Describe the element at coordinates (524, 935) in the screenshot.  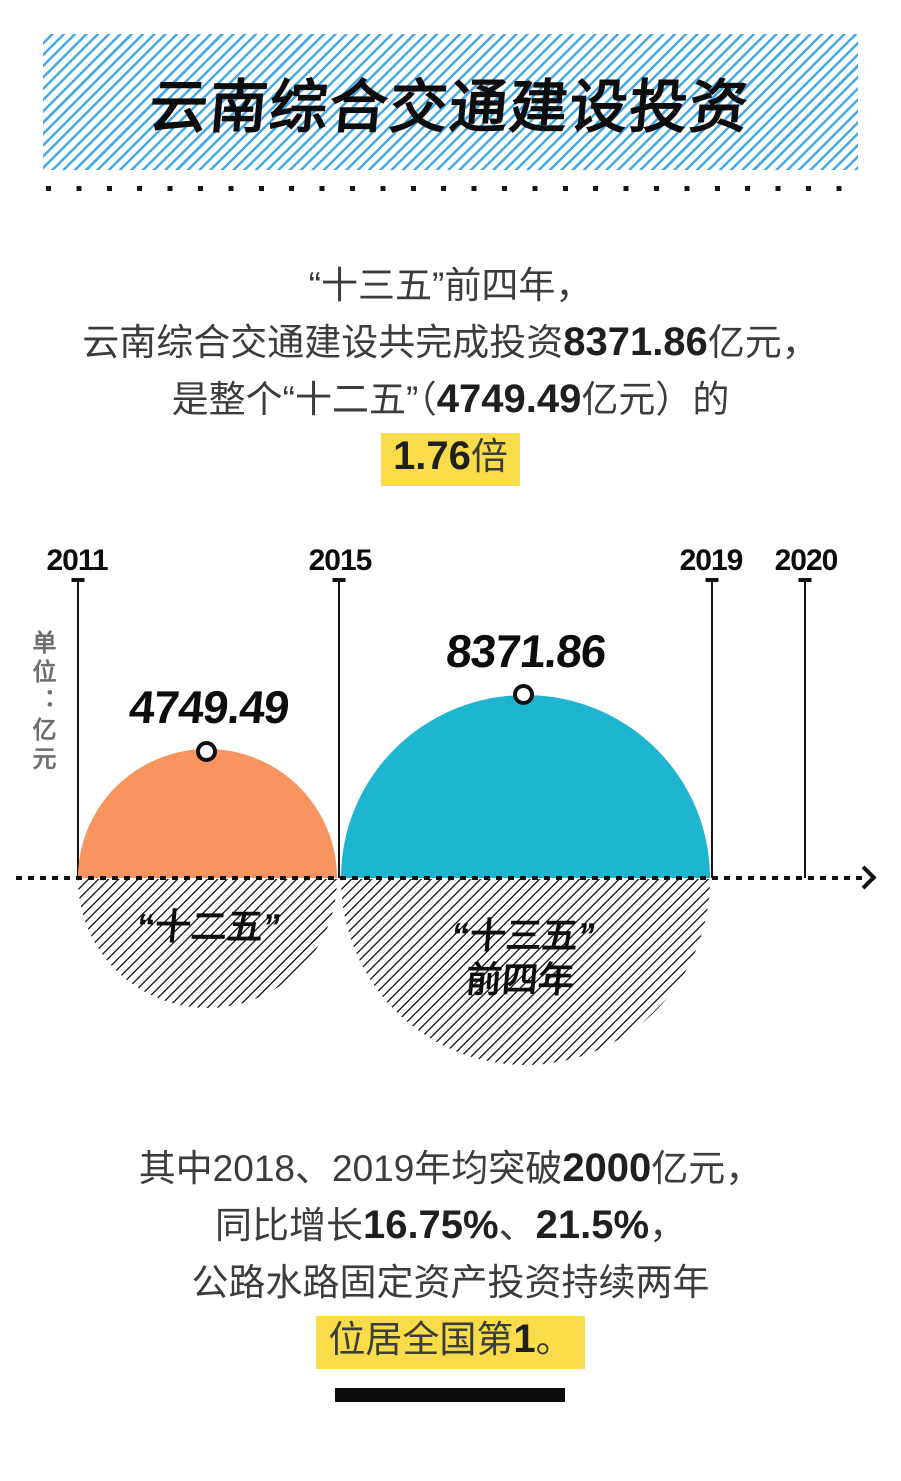
I see `period-label-13th-line1: “十三五”` at that location.